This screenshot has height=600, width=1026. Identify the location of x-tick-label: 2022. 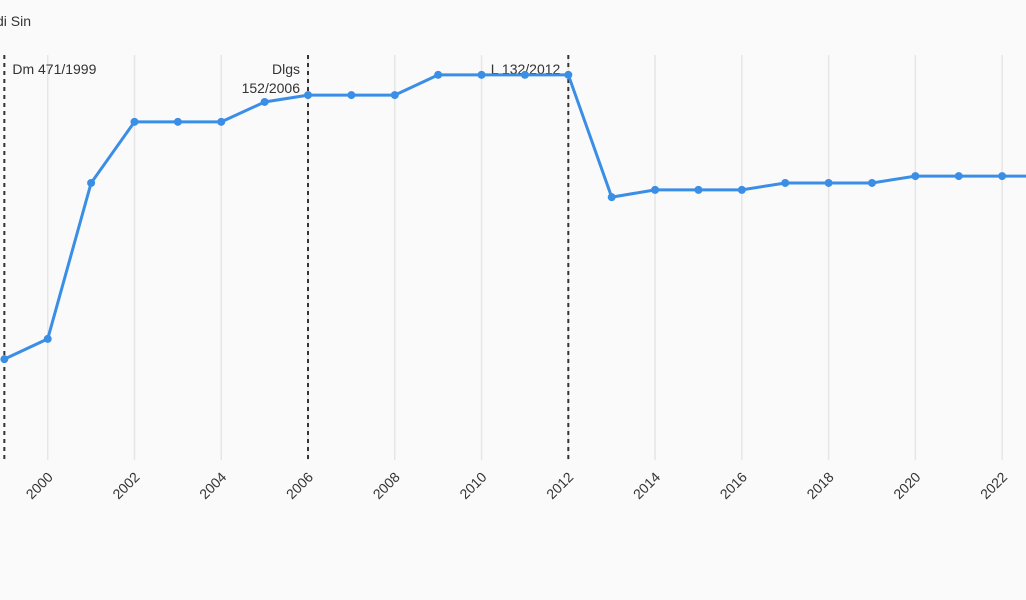
(993, 485).